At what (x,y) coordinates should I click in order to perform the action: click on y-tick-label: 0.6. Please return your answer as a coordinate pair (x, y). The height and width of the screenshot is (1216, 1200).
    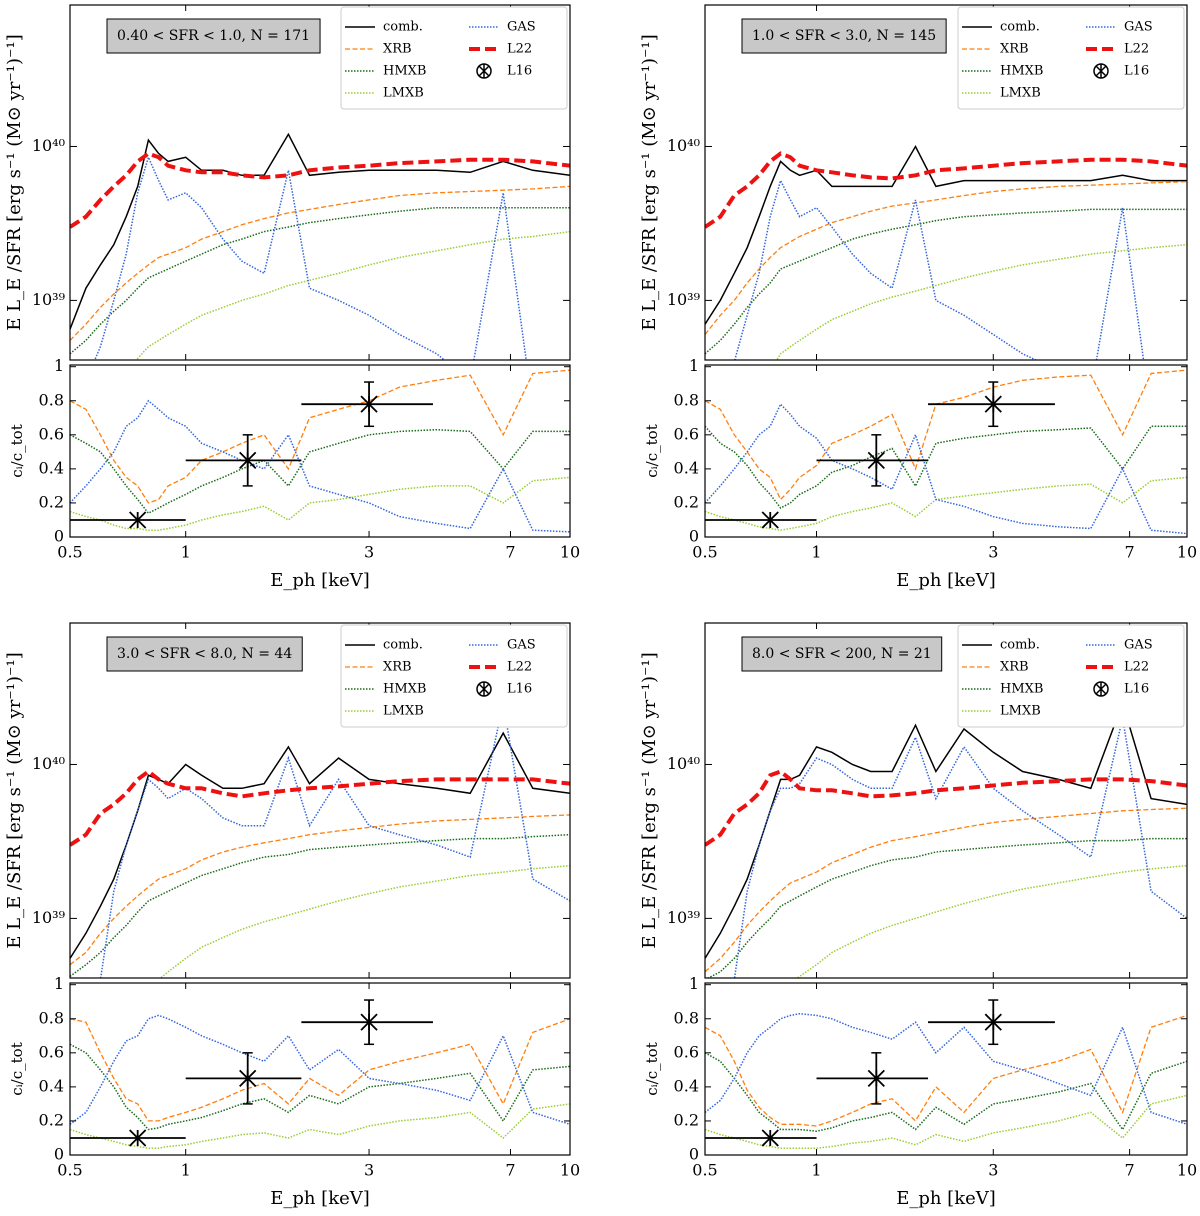
    Looking at the image, I should click on (51, 1051).